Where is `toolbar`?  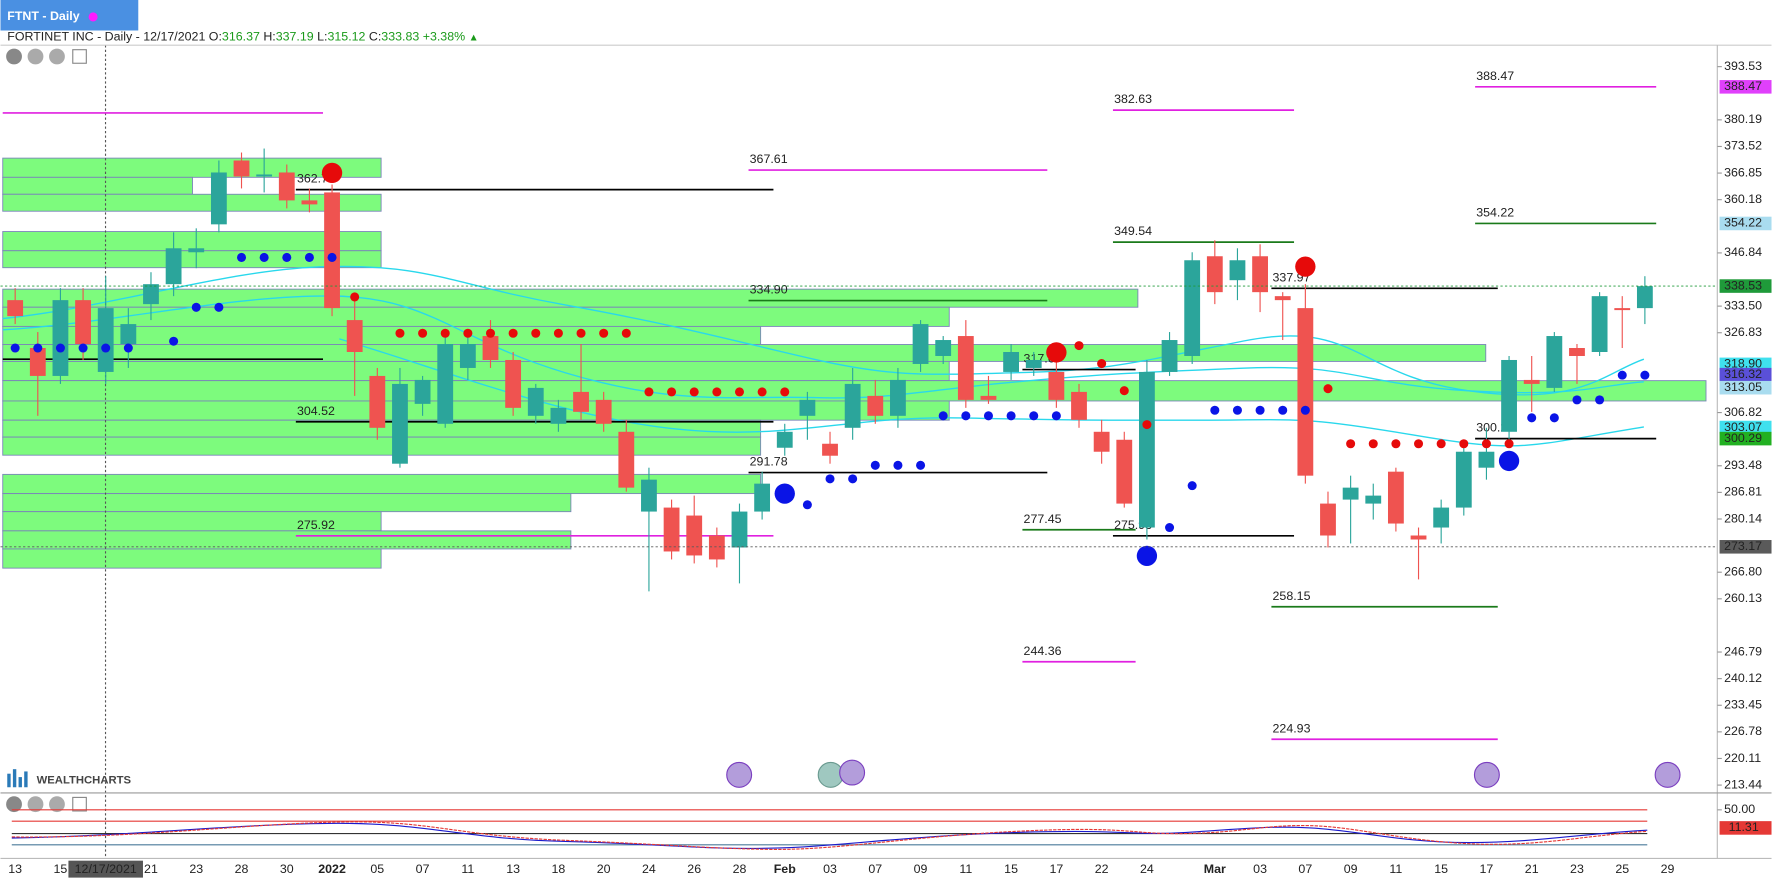
toolbar is located at coordinates (46, 430).